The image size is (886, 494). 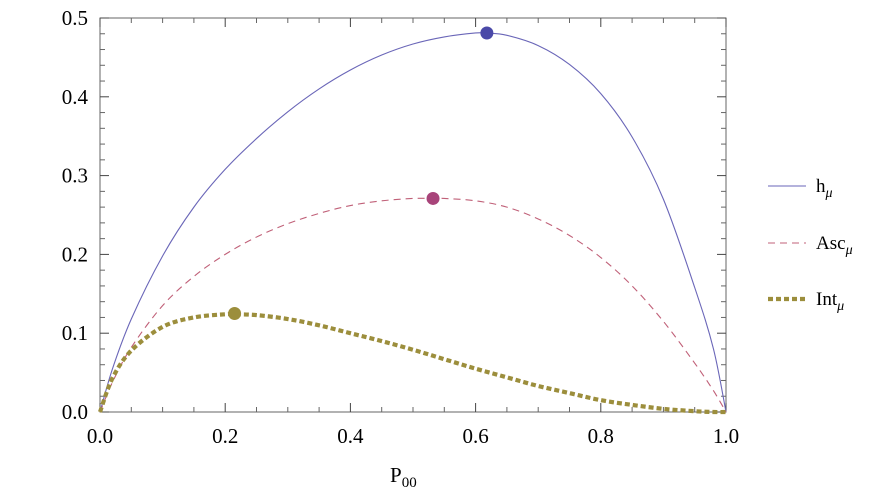 I want to click on x-axis-label: P00, so click(x=403, y=477).